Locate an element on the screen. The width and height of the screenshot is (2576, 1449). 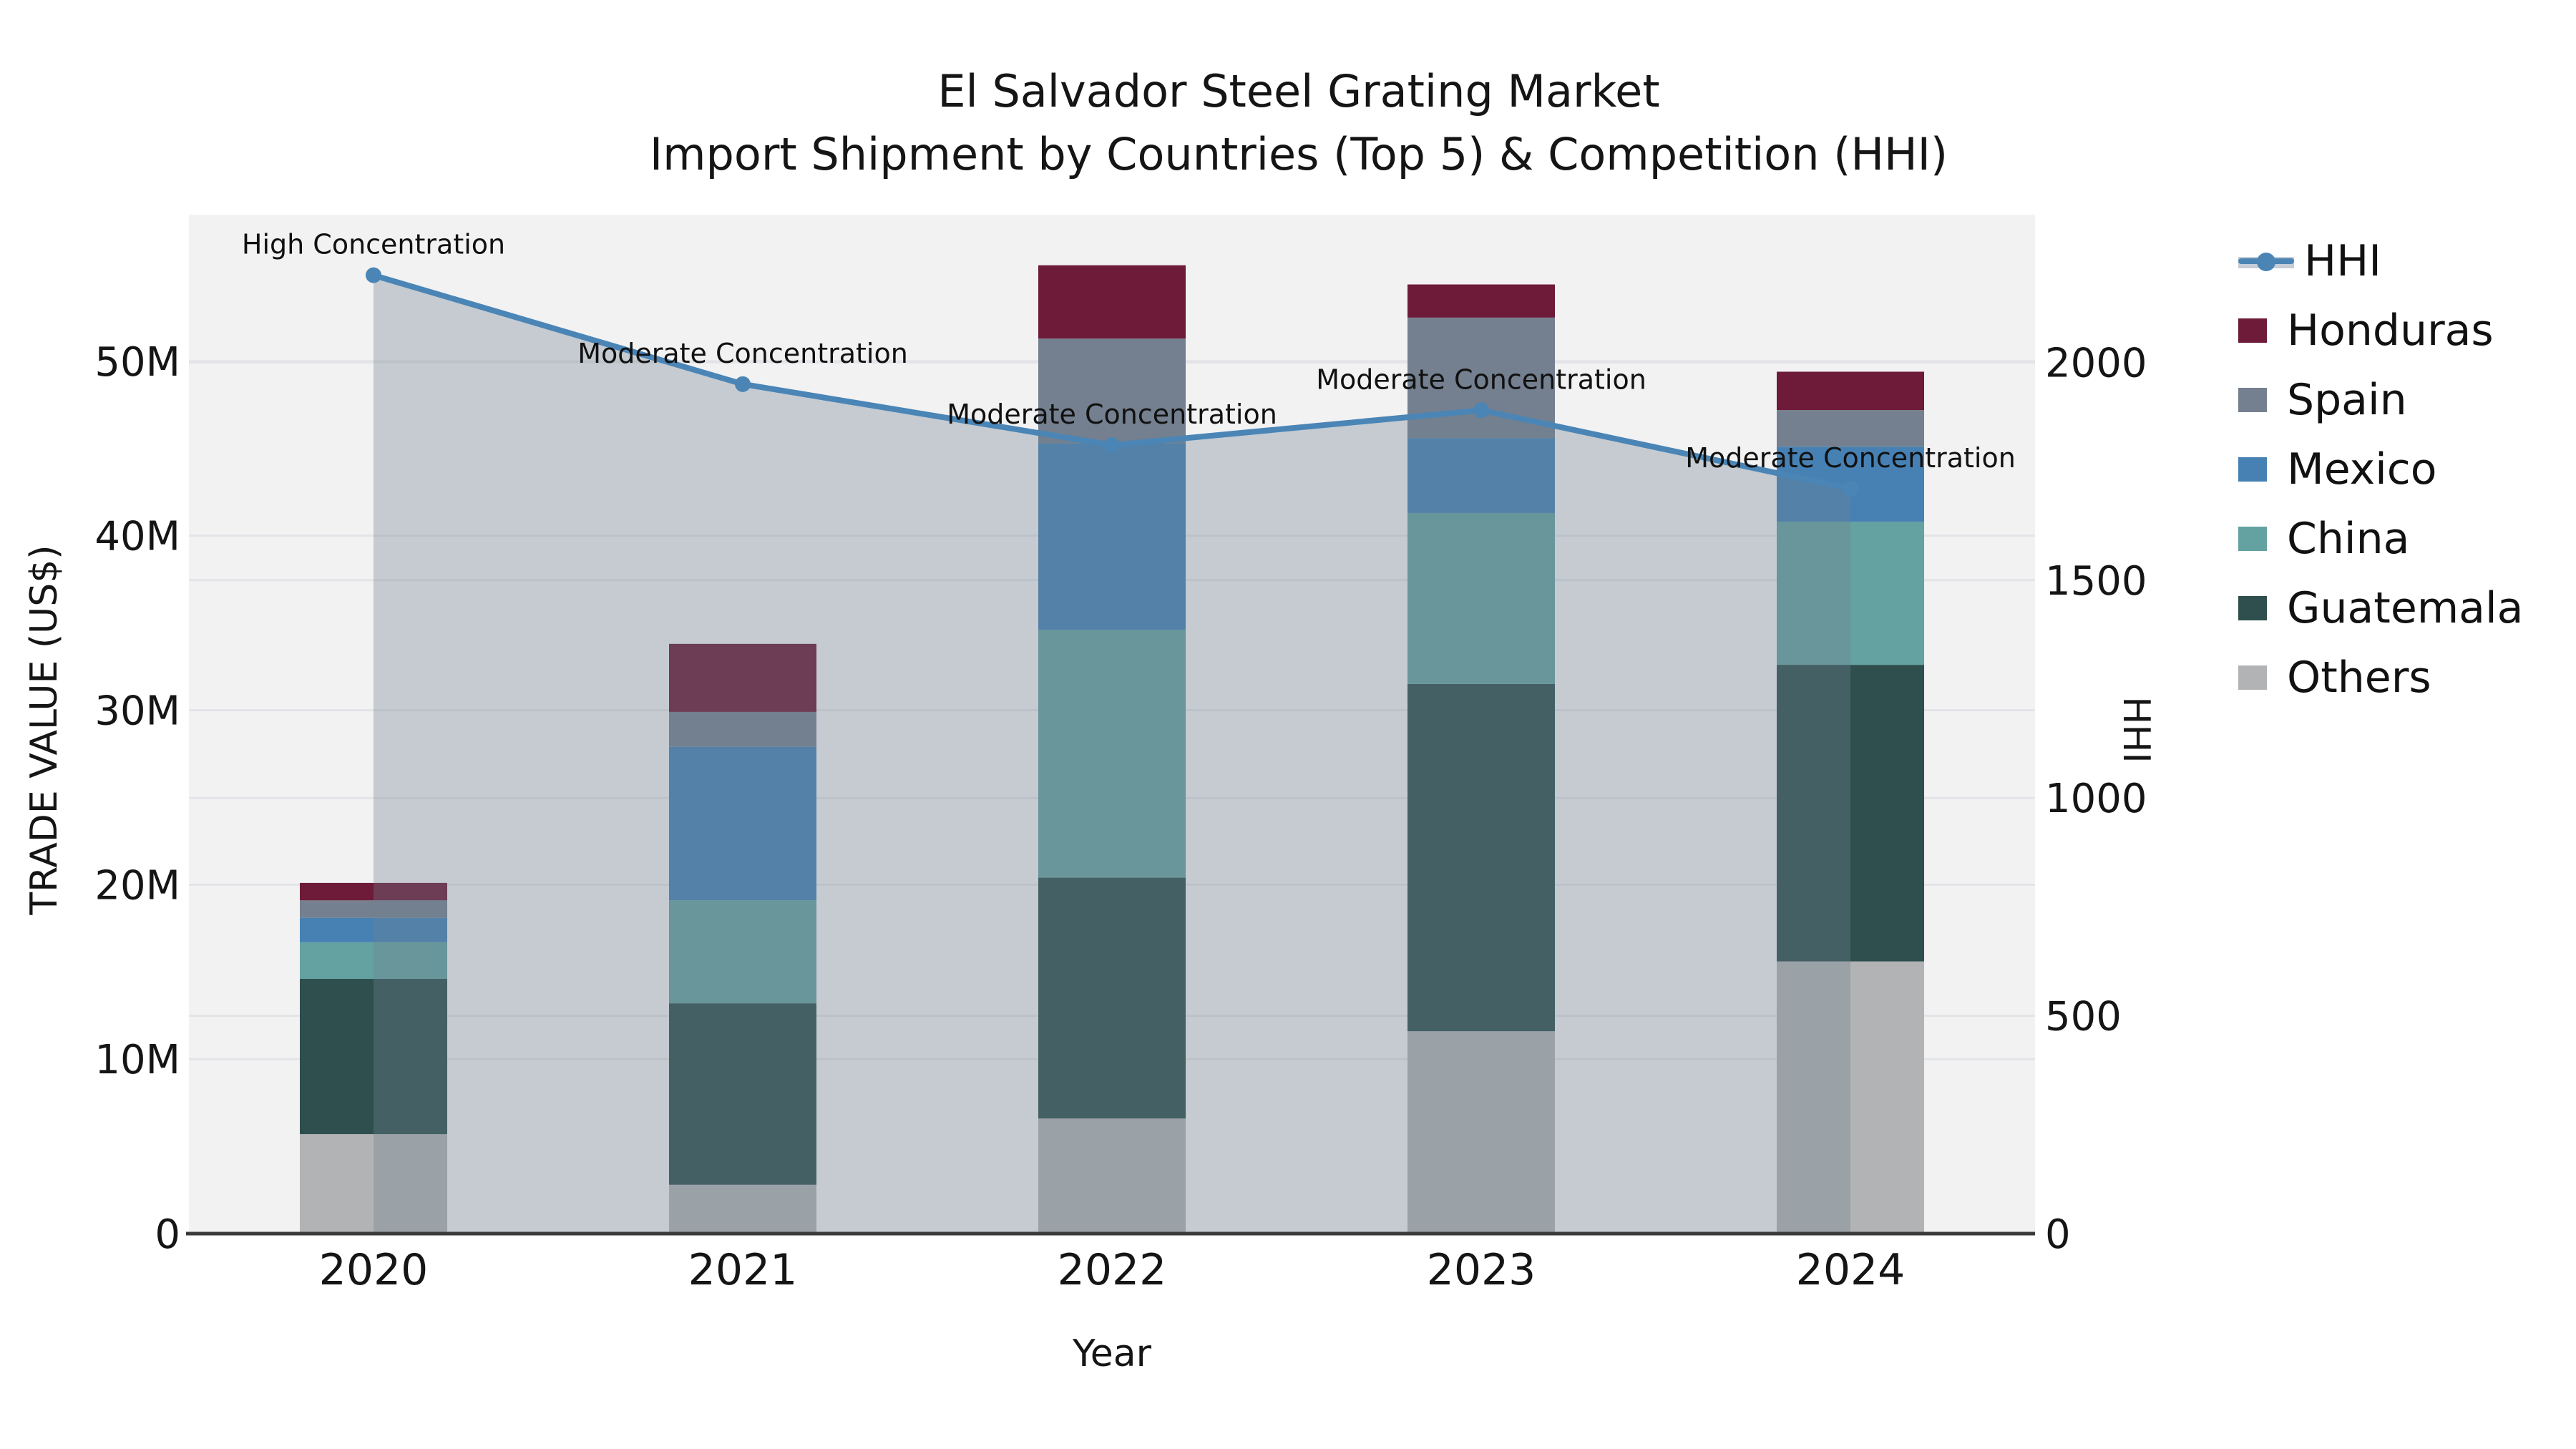
bar-2024-others is located at coordinates (1850, 1097).